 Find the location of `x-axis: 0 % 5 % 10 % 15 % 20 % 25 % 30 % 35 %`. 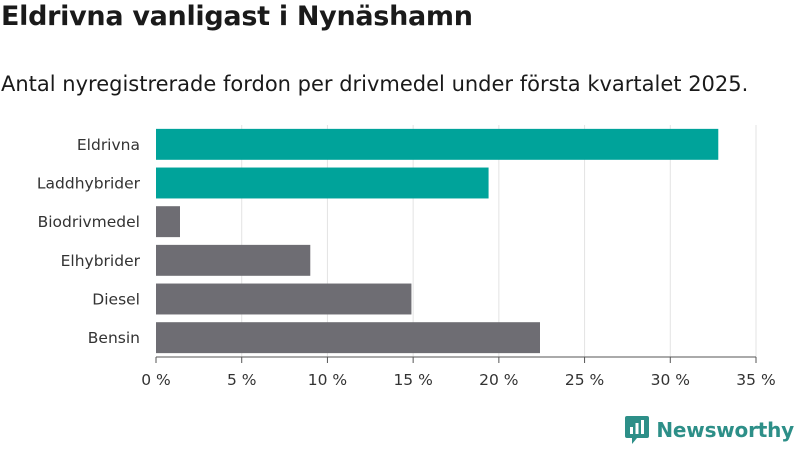

x-axis: 0 % 5 % 10 % 15 % 20 % 25 % 30 % 35 % is located at coordinates (458, 372).